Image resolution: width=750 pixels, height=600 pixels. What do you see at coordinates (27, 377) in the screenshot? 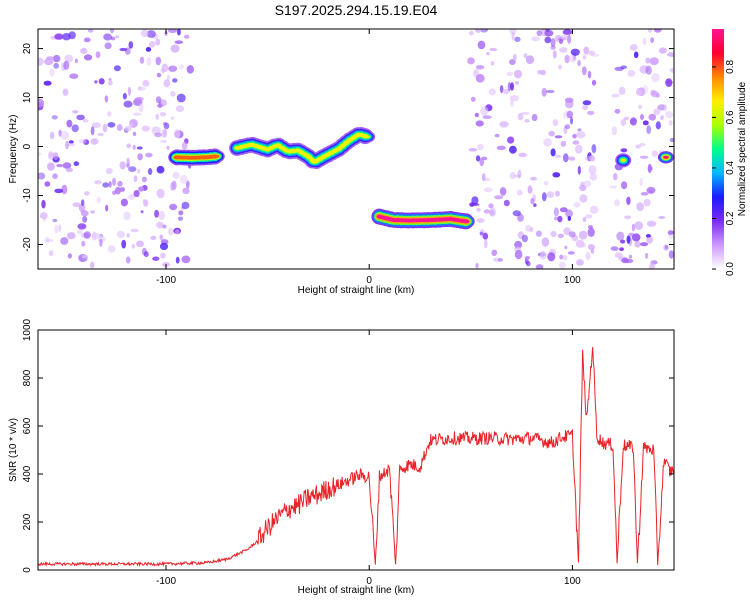
I see `snr-ytick-label-4: 800` at bounding box center [27, 377].